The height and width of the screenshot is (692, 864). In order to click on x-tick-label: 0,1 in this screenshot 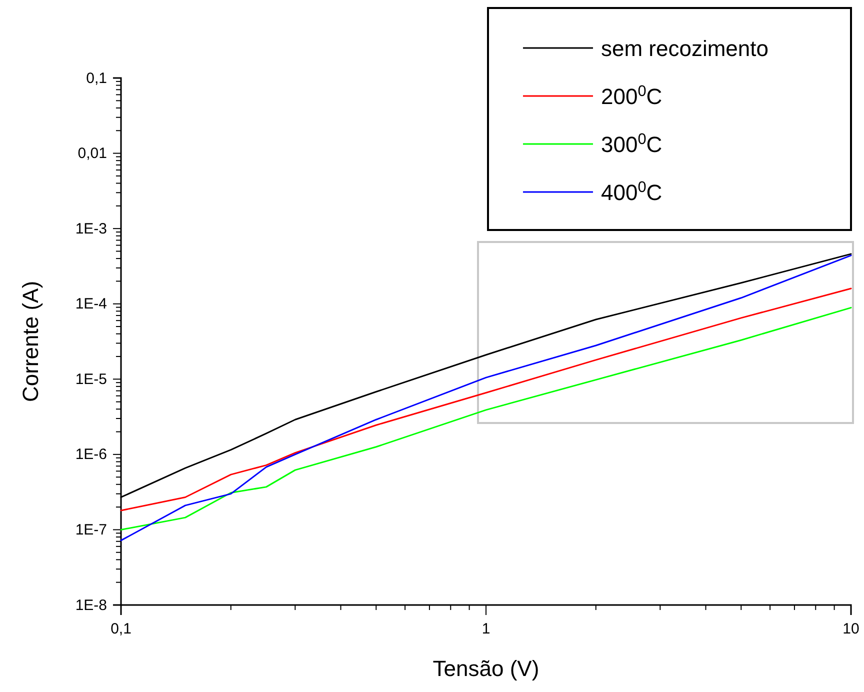, I will do `click(121, 629)`.